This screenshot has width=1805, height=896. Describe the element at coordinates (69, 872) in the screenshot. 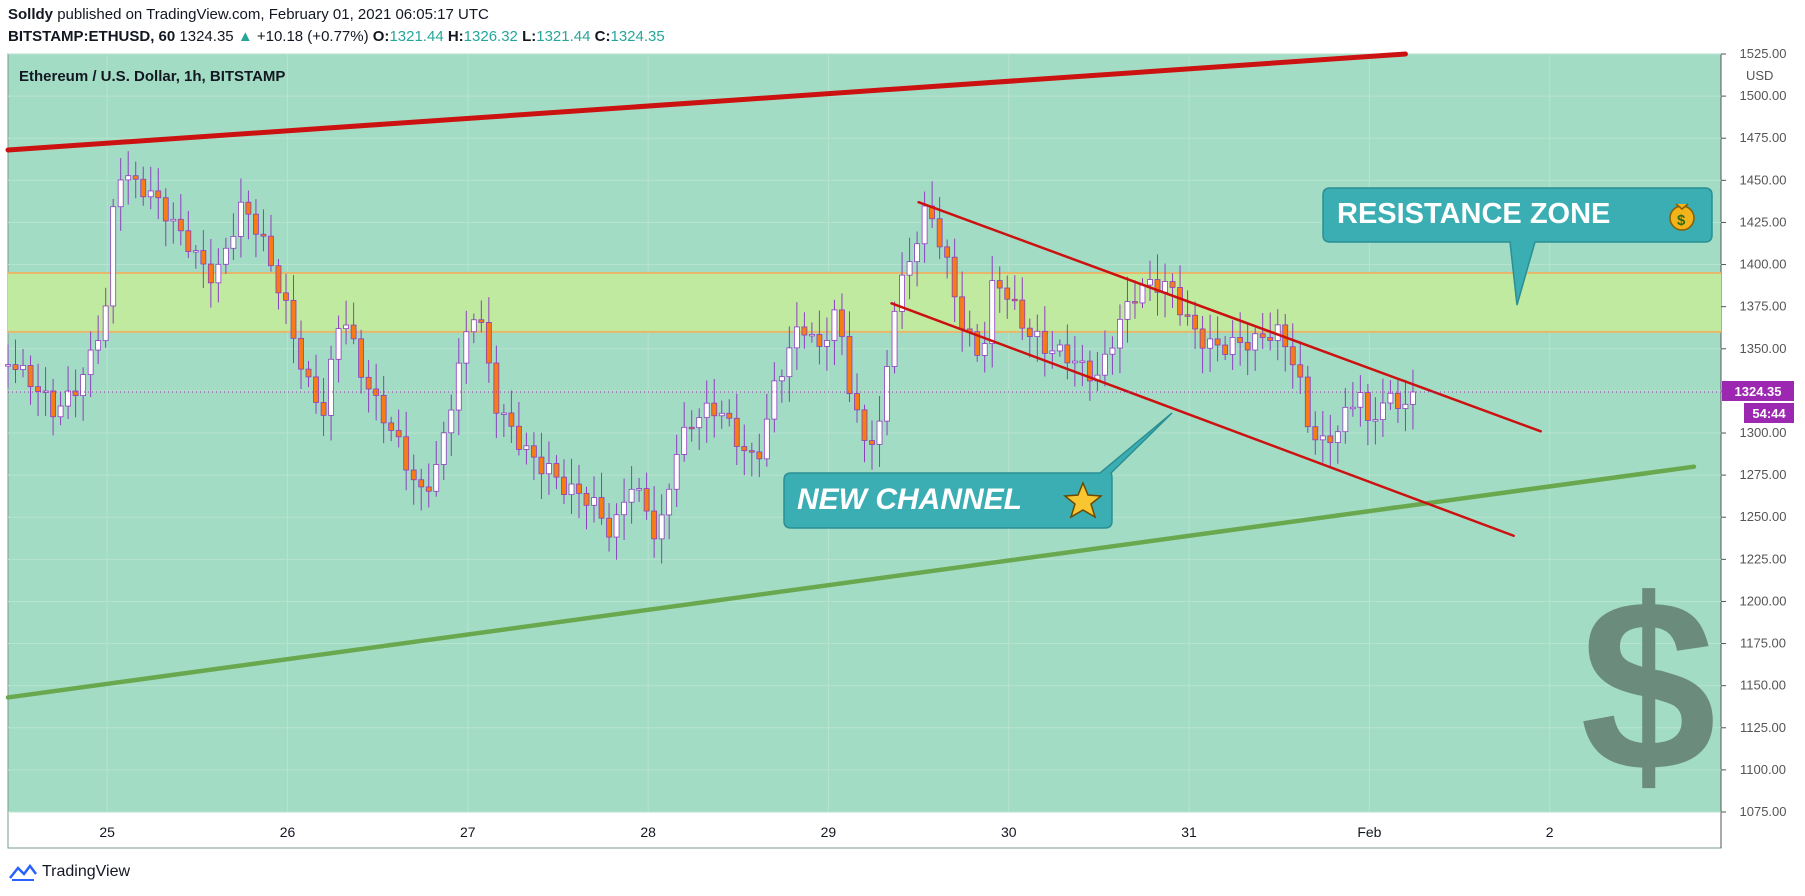

I see `tradingview-logo: TradingView` at that location.